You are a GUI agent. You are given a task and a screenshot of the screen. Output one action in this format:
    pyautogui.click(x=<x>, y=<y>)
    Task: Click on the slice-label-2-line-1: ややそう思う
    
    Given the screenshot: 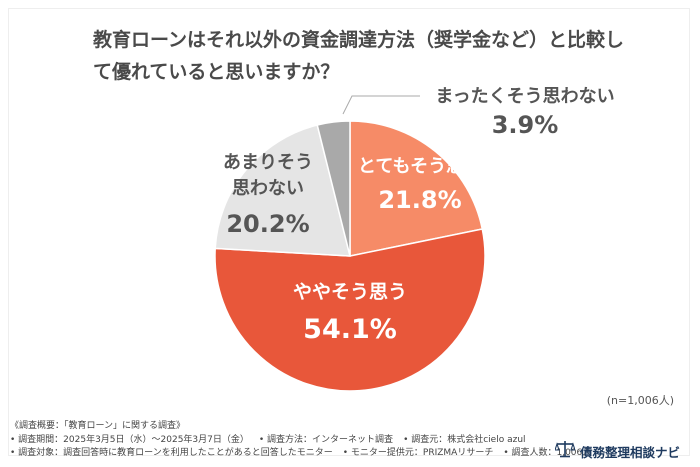 What is the action you would take?
    pyautogui.click(x=350, y=292)
    